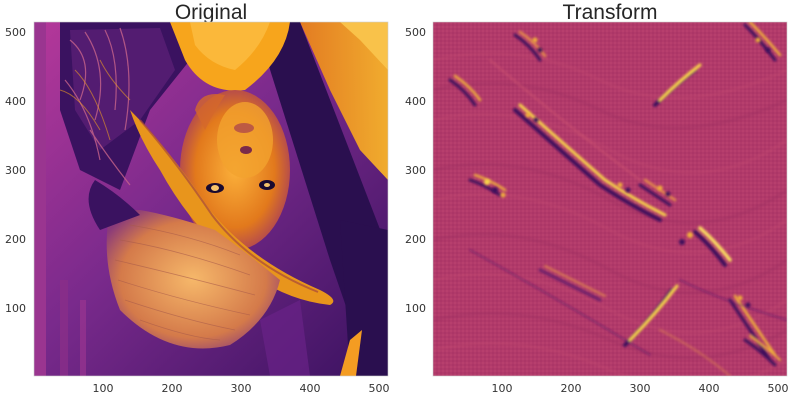 The height and width of the screenshot is (400, 800). I want to click on original-x-axis: 100 200 300 400 500, so click(241, 388).